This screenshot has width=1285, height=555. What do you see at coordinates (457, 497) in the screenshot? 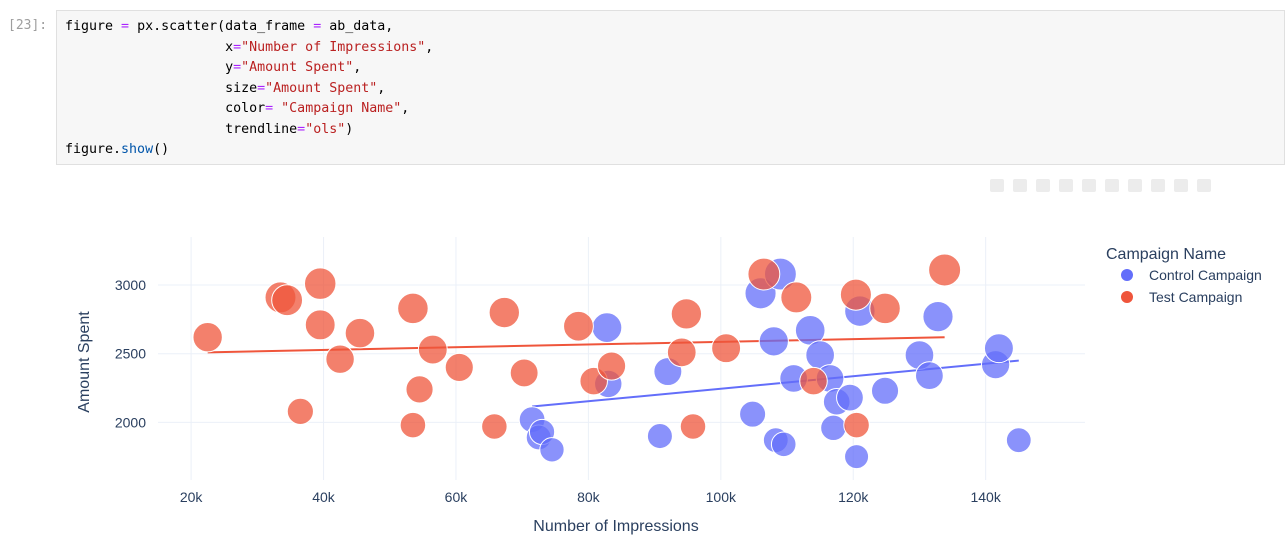
I see `x-tick-label: 60k` at bounding box center [457, 497].